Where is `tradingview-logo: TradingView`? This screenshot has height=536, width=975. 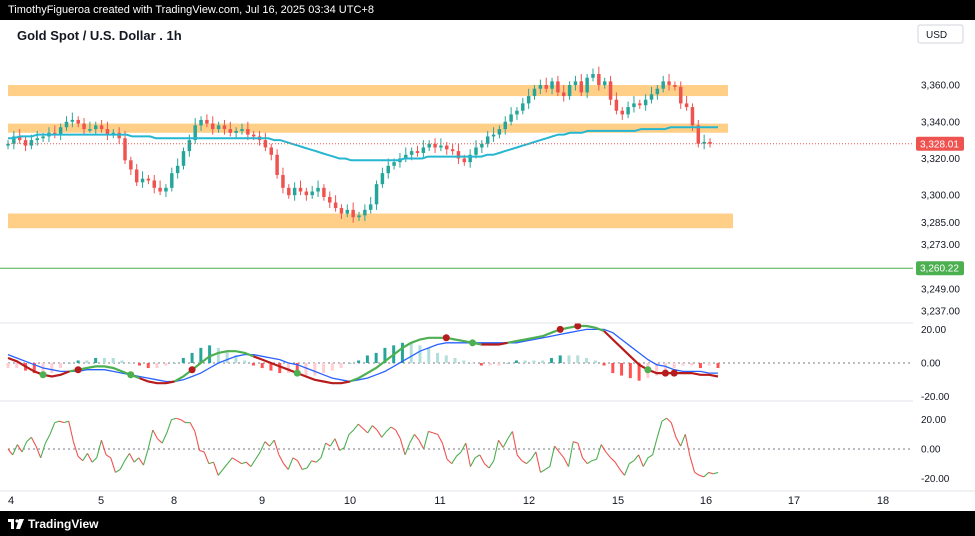
tradingview-logo: TradingView is located at coordinates (53, 524).